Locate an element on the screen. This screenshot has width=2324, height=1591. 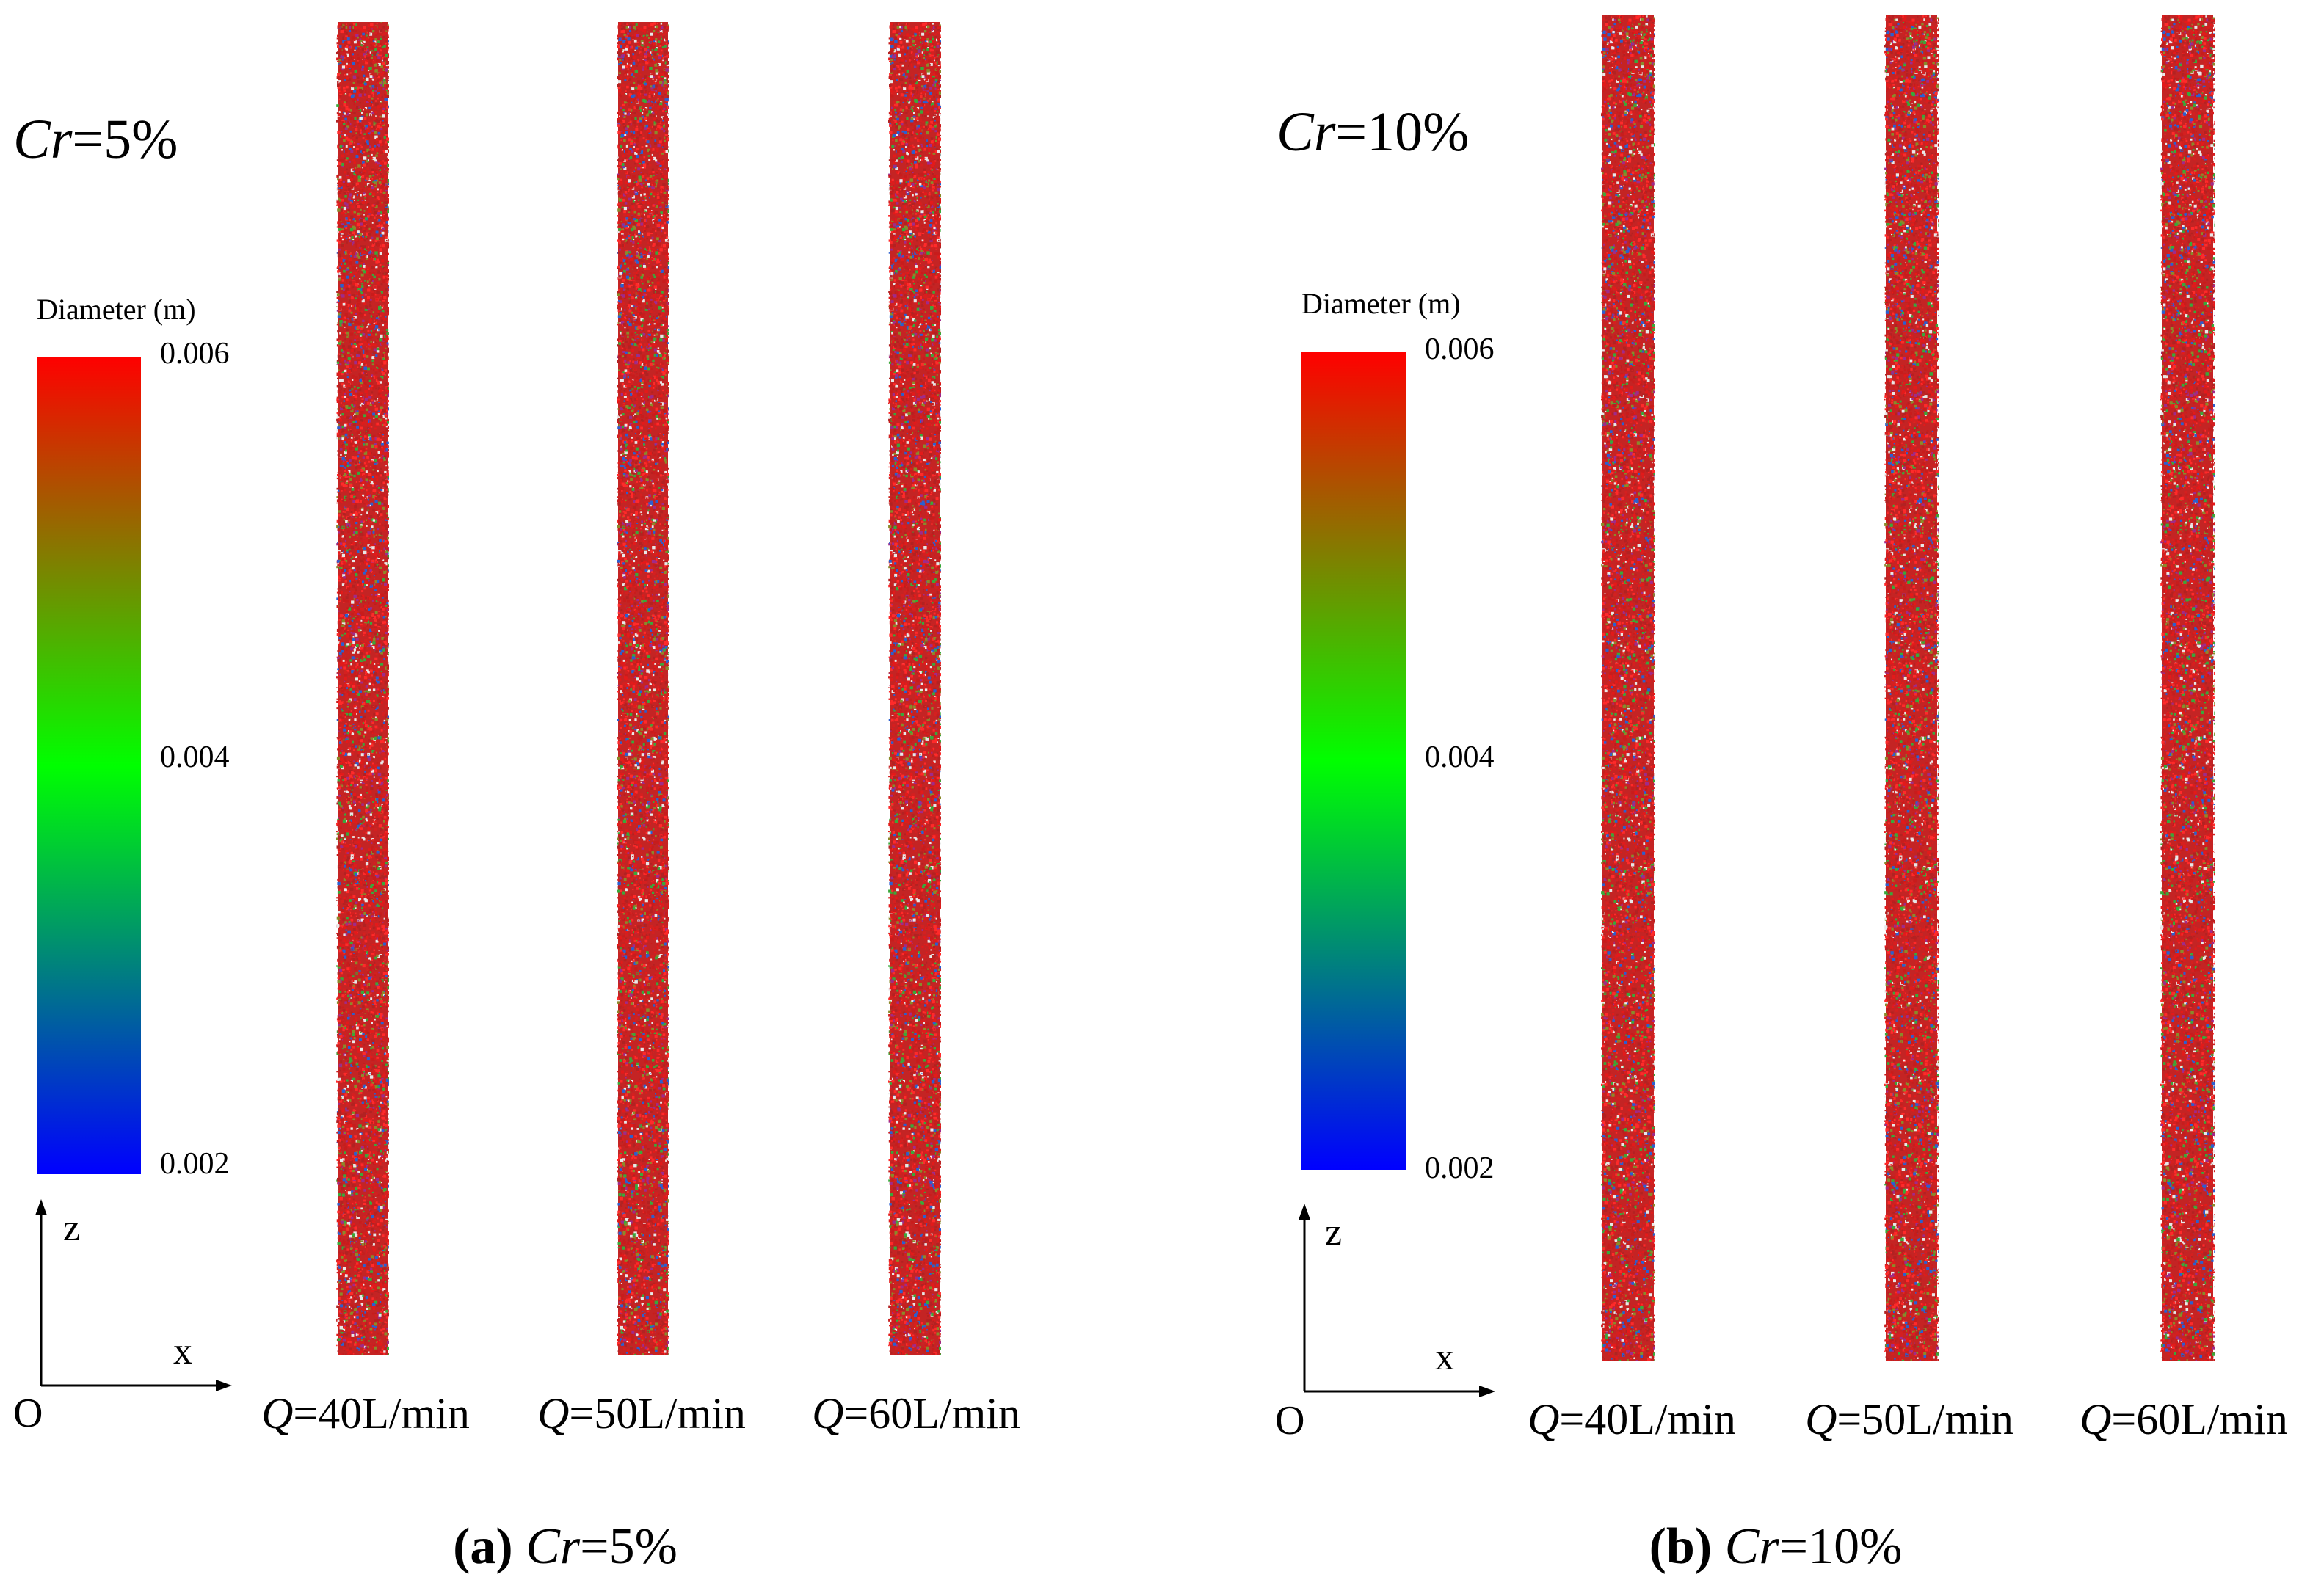
cr-title-value: =10% is located at coordinates (1402, 132).